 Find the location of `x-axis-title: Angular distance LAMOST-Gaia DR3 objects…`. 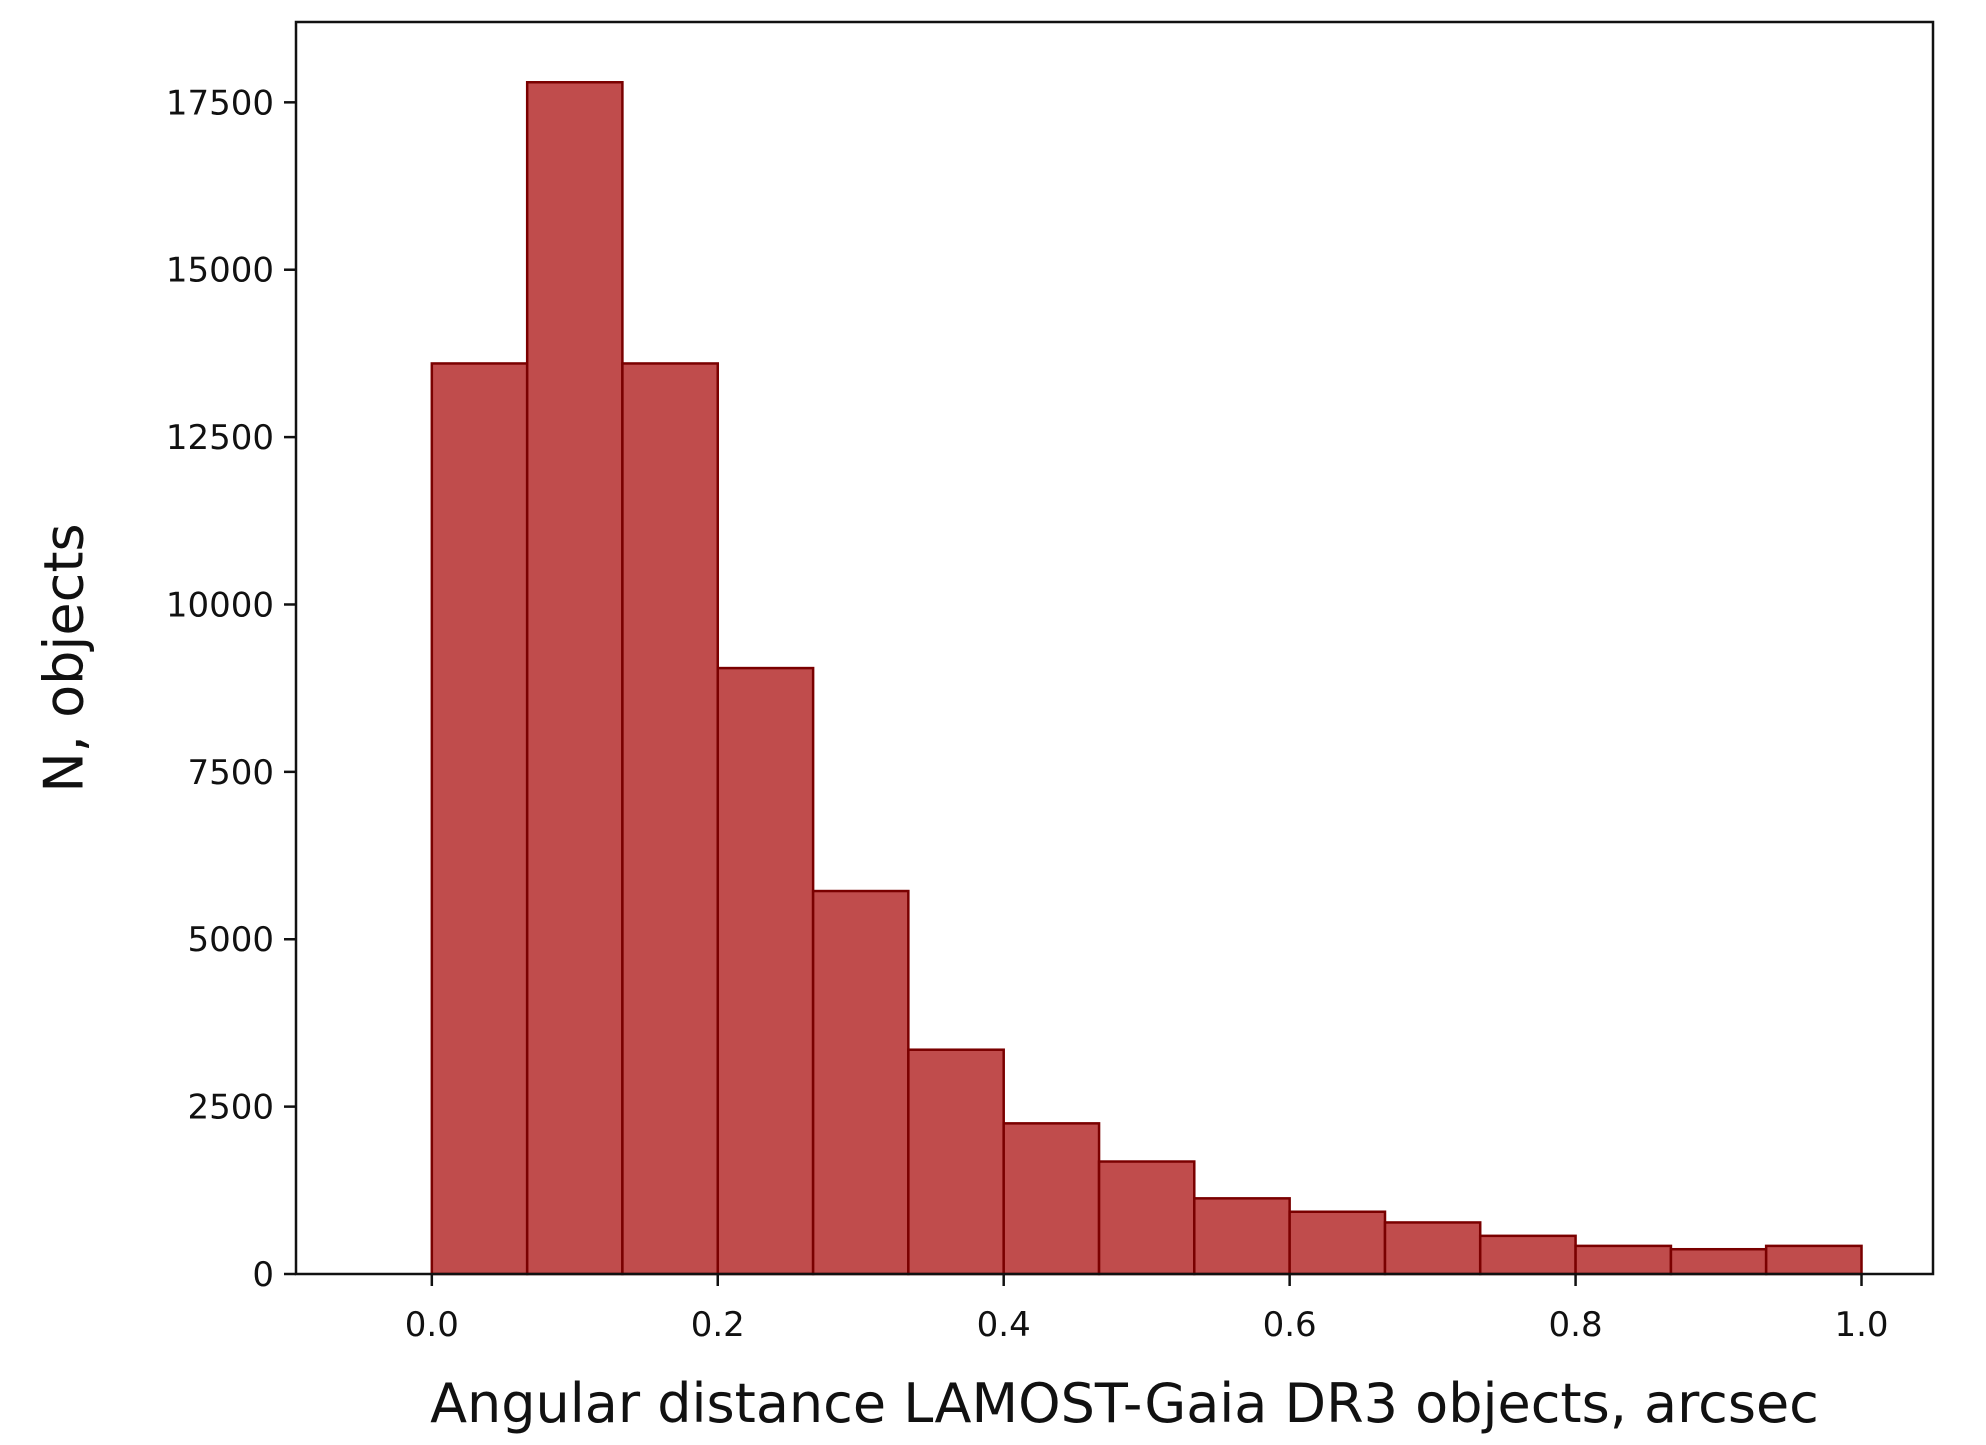

x-axis-title: Angular distance LAMOST-Gaia DR3 objects… is located at coordinates (1124, 1403).